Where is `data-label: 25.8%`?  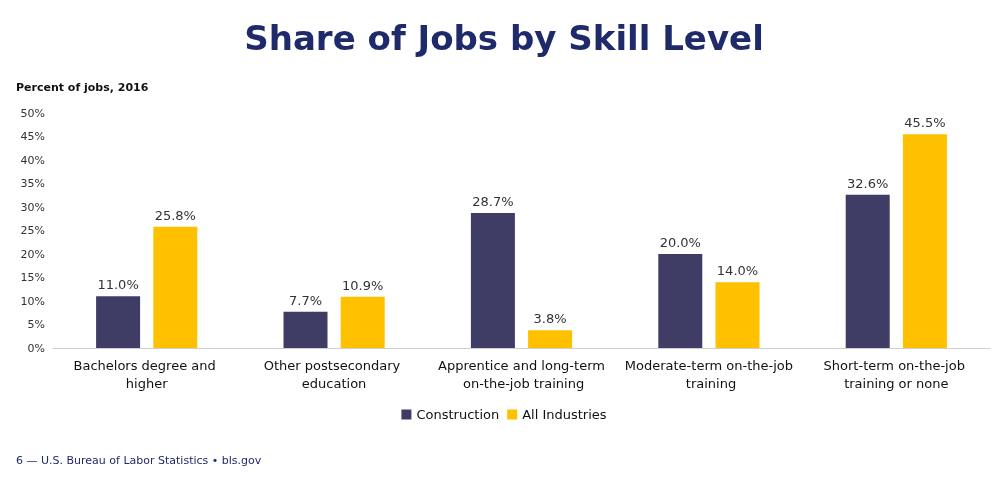 data-label: 25.8% is located at coordinates (175, 215).